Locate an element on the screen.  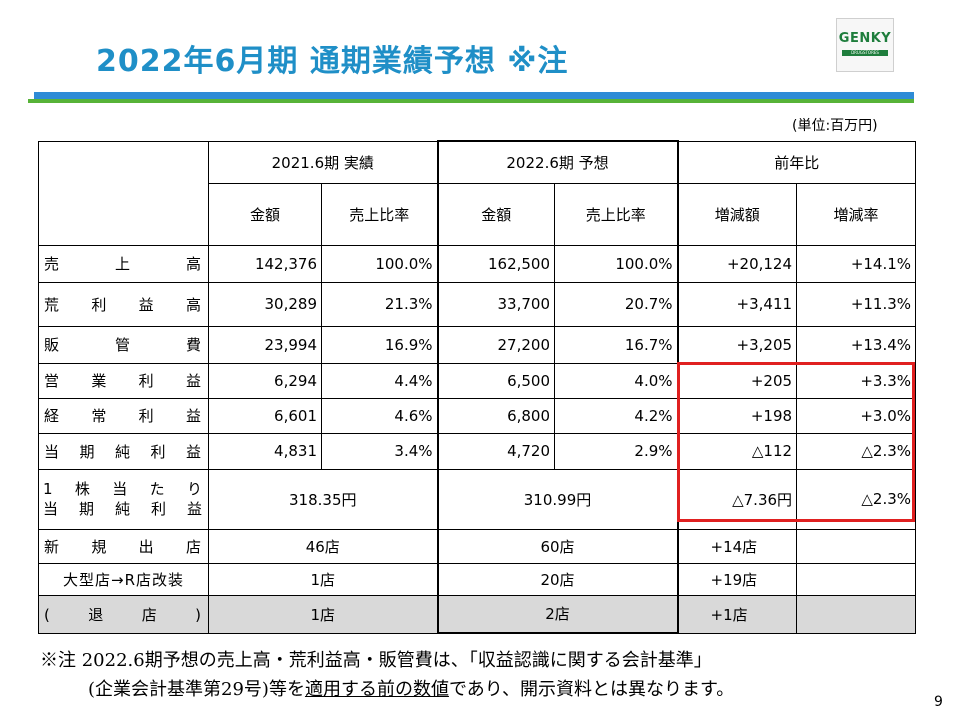
change-rate: +14.1% is located at coordinates (856, 263).